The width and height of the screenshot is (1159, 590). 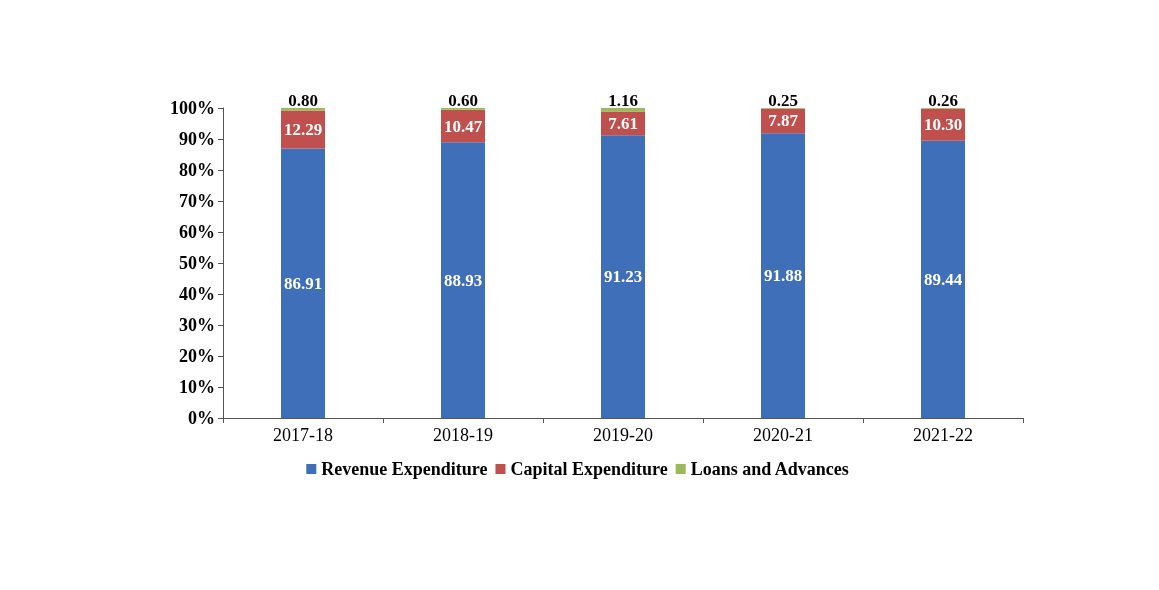 I want to click on data-label: 7.61, so click(x=623, y=123).